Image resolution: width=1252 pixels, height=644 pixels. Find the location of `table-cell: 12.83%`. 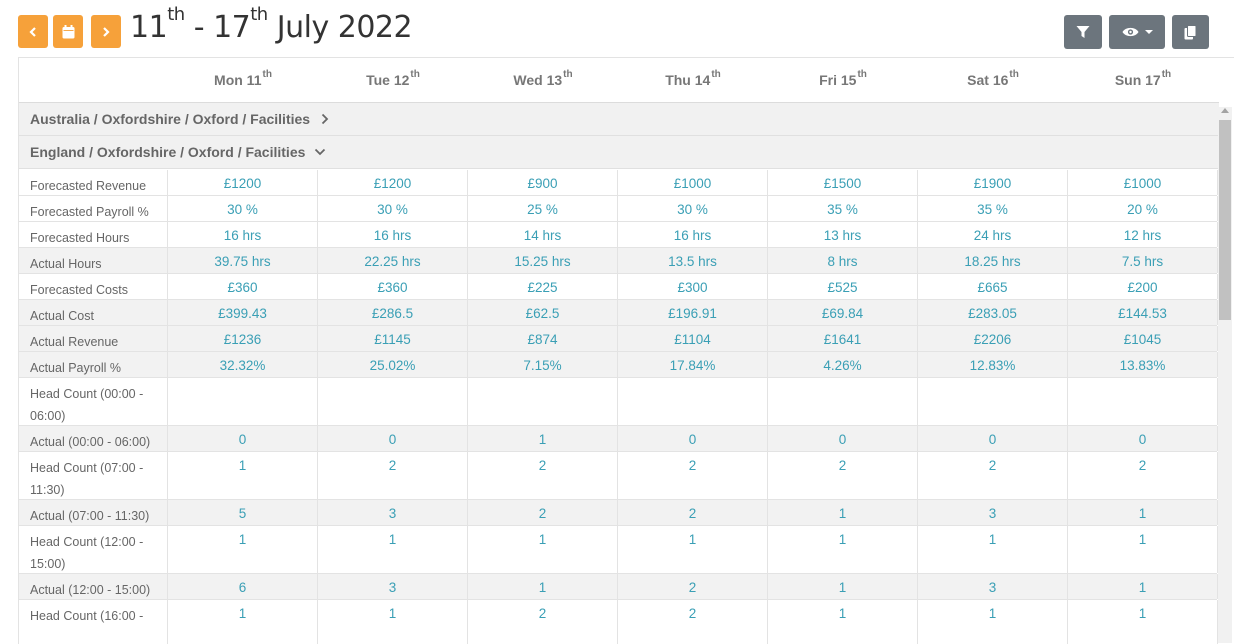

table-cell: 12.83% is located at coordinates (993, 364).